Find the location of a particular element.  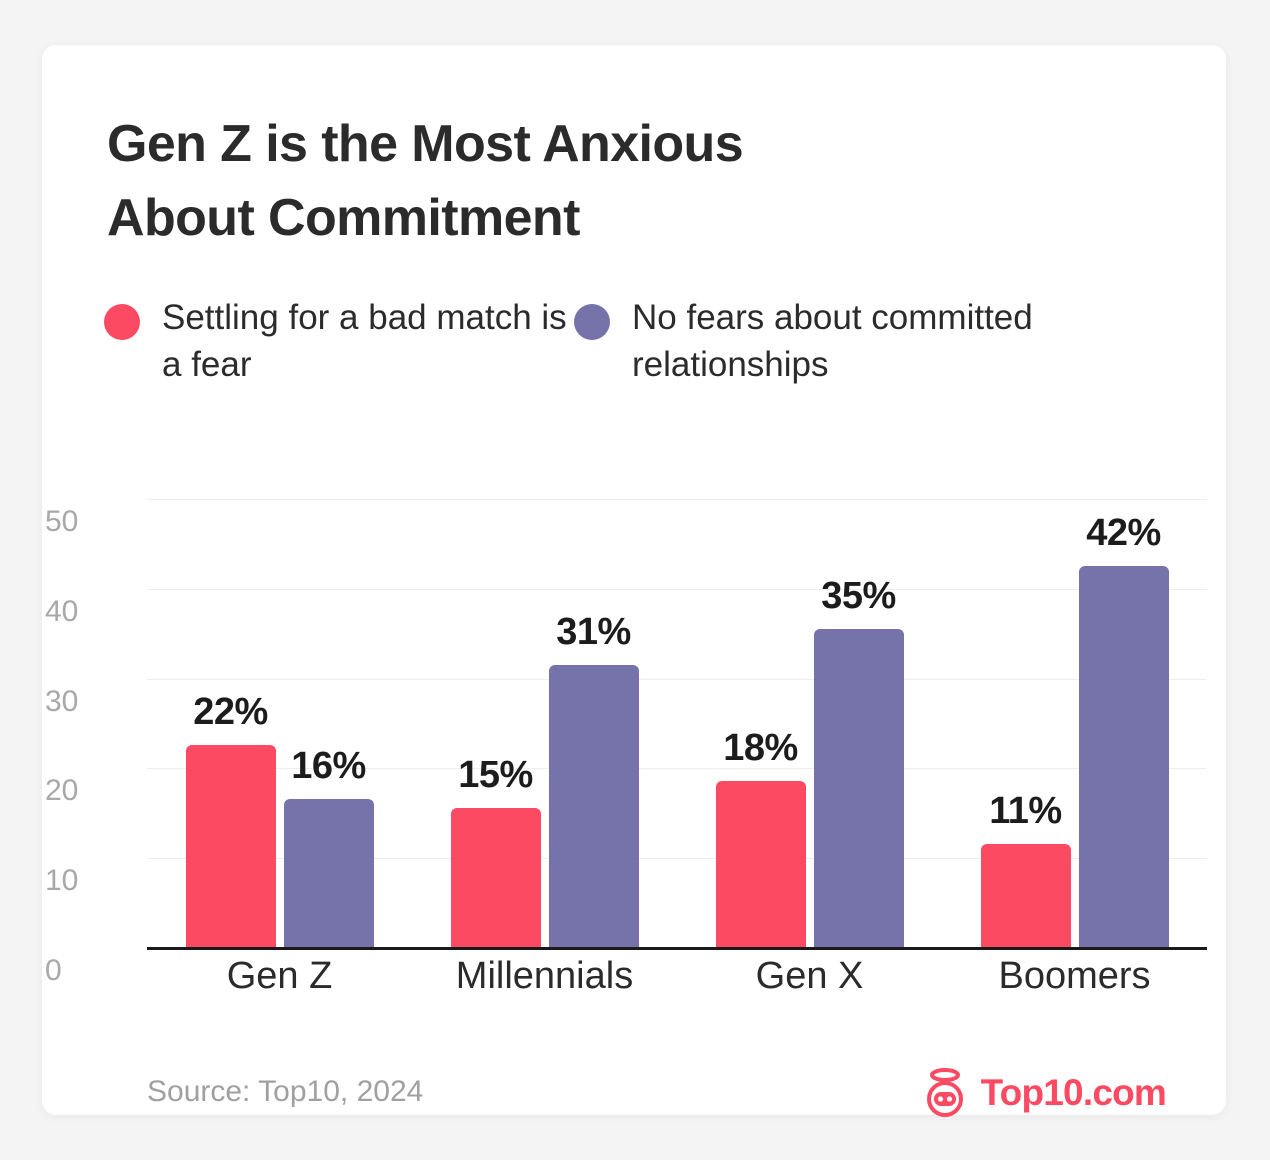

y-tick-label: 40 is located at coordinates (62, 611).